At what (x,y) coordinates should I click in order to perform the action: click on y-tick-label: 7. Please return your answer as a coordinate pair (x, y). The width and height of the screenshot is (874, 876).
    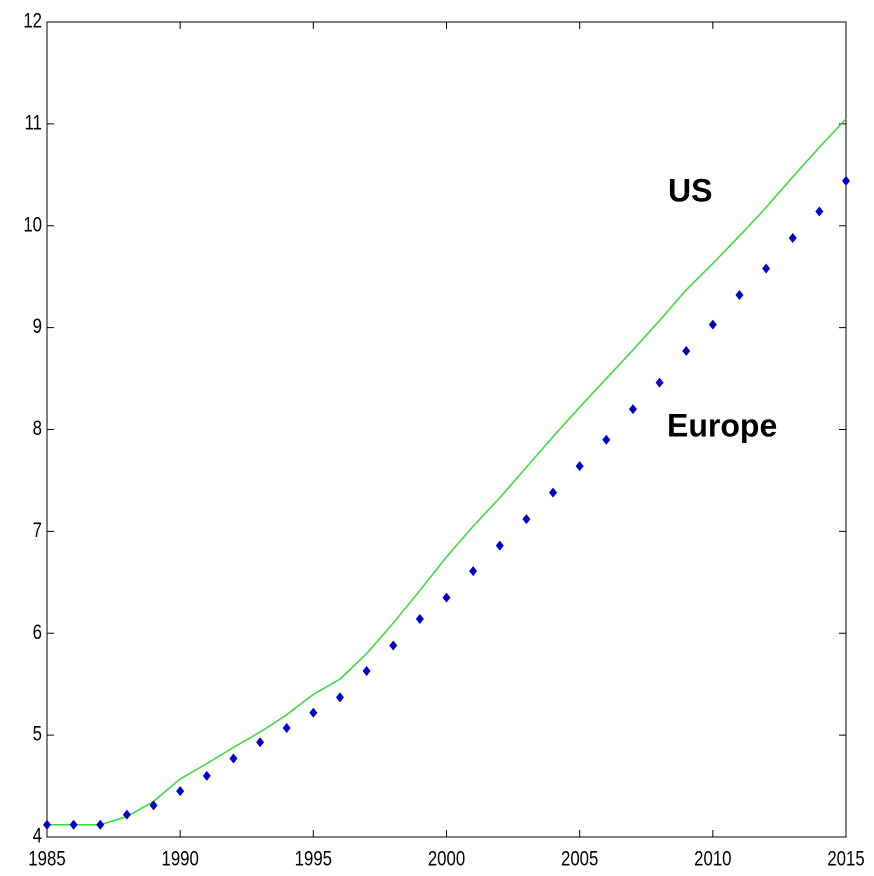
    Looking at the image, I should click on (37, 530).